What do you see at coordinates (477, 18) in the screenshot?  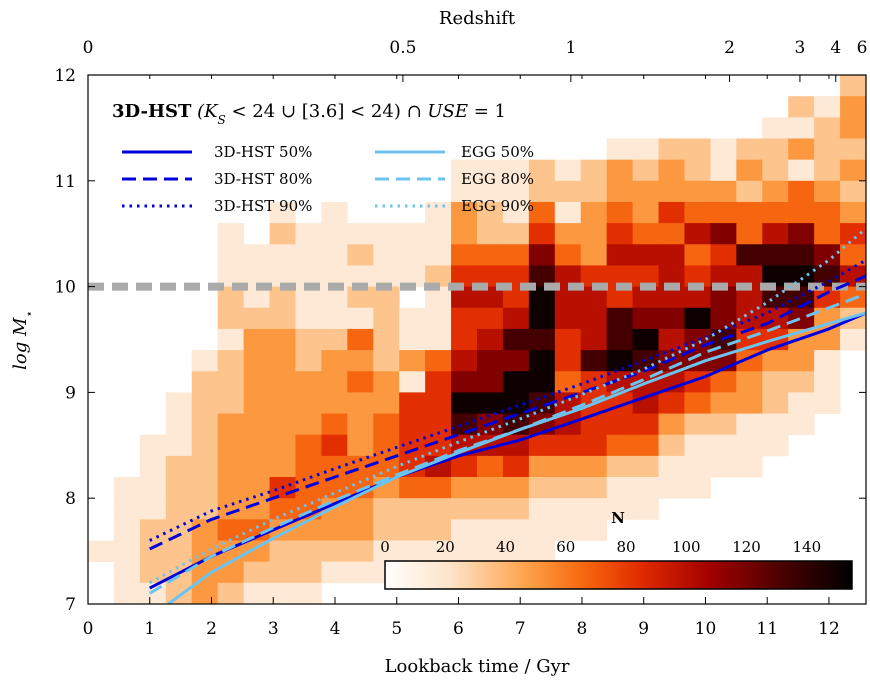 I see `top-axis-title: Redshift` at bounding box center [477, 18].